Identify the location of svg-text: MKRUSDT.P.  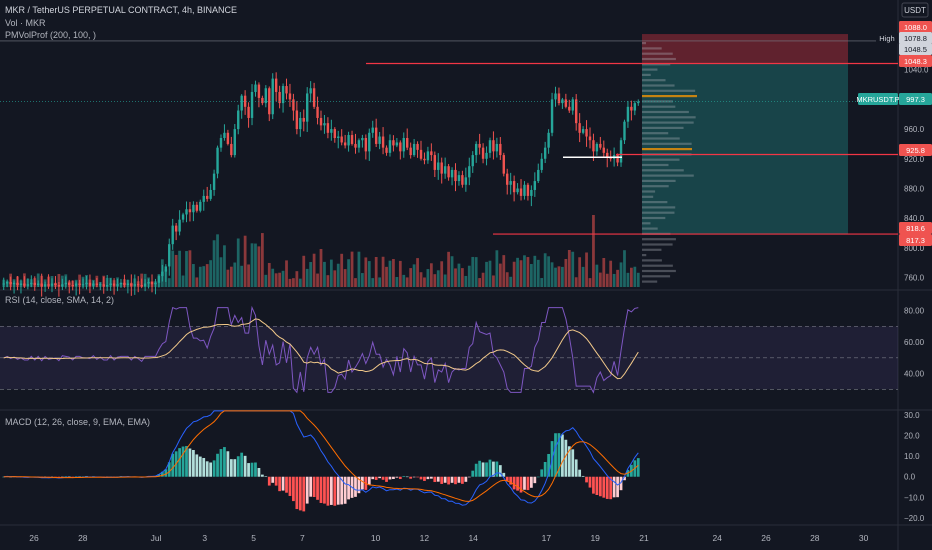
(877, 99).